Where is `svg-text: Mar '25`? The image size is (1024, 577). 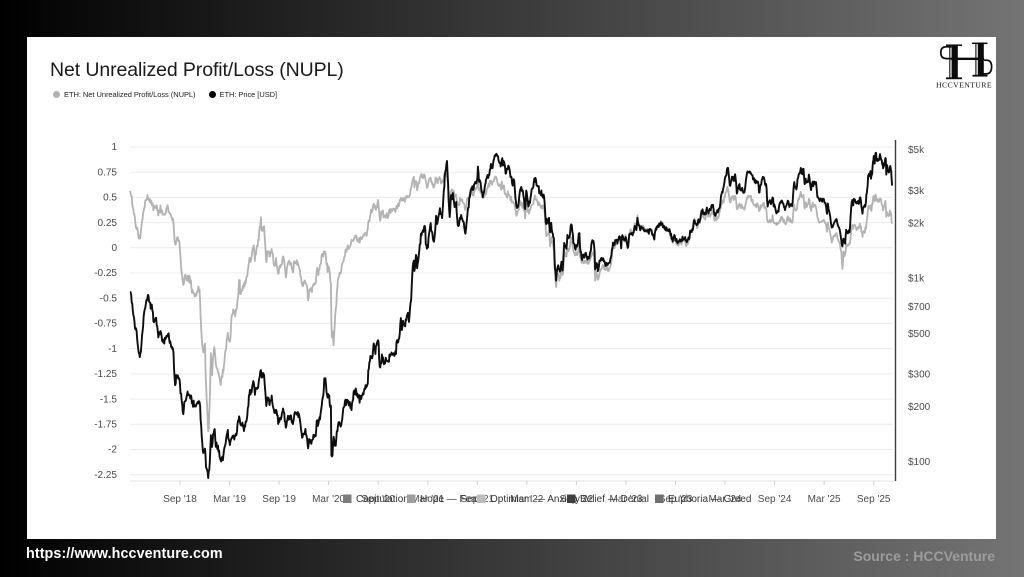 svg-text: Mar '25 is located at coordinates (824, 499).